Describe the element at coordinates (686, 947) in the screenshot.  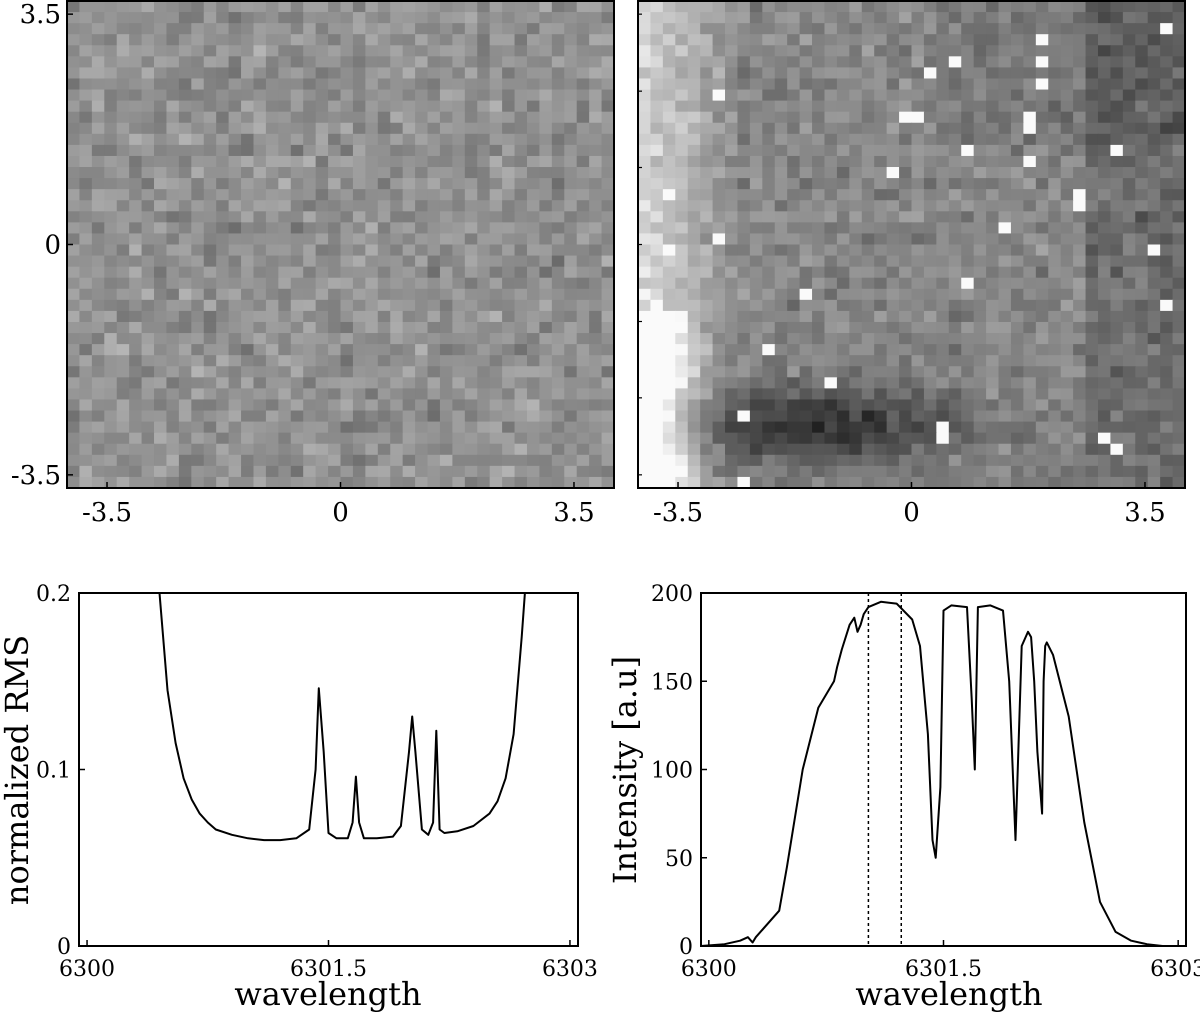
I see `y-tick-label: 0` at that location.